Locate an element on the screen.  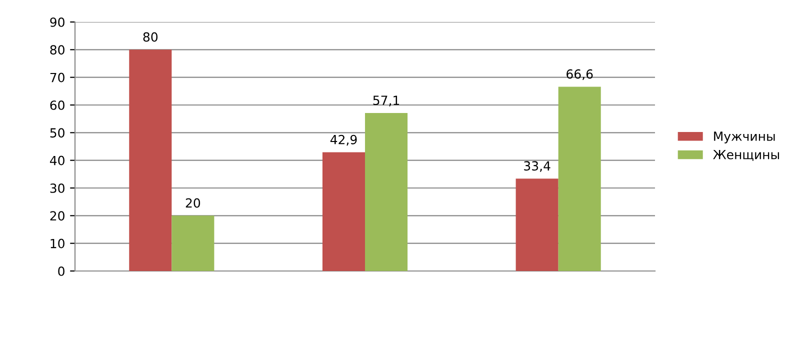
y-tick-label: 60 is located at coordinates (57, 105).